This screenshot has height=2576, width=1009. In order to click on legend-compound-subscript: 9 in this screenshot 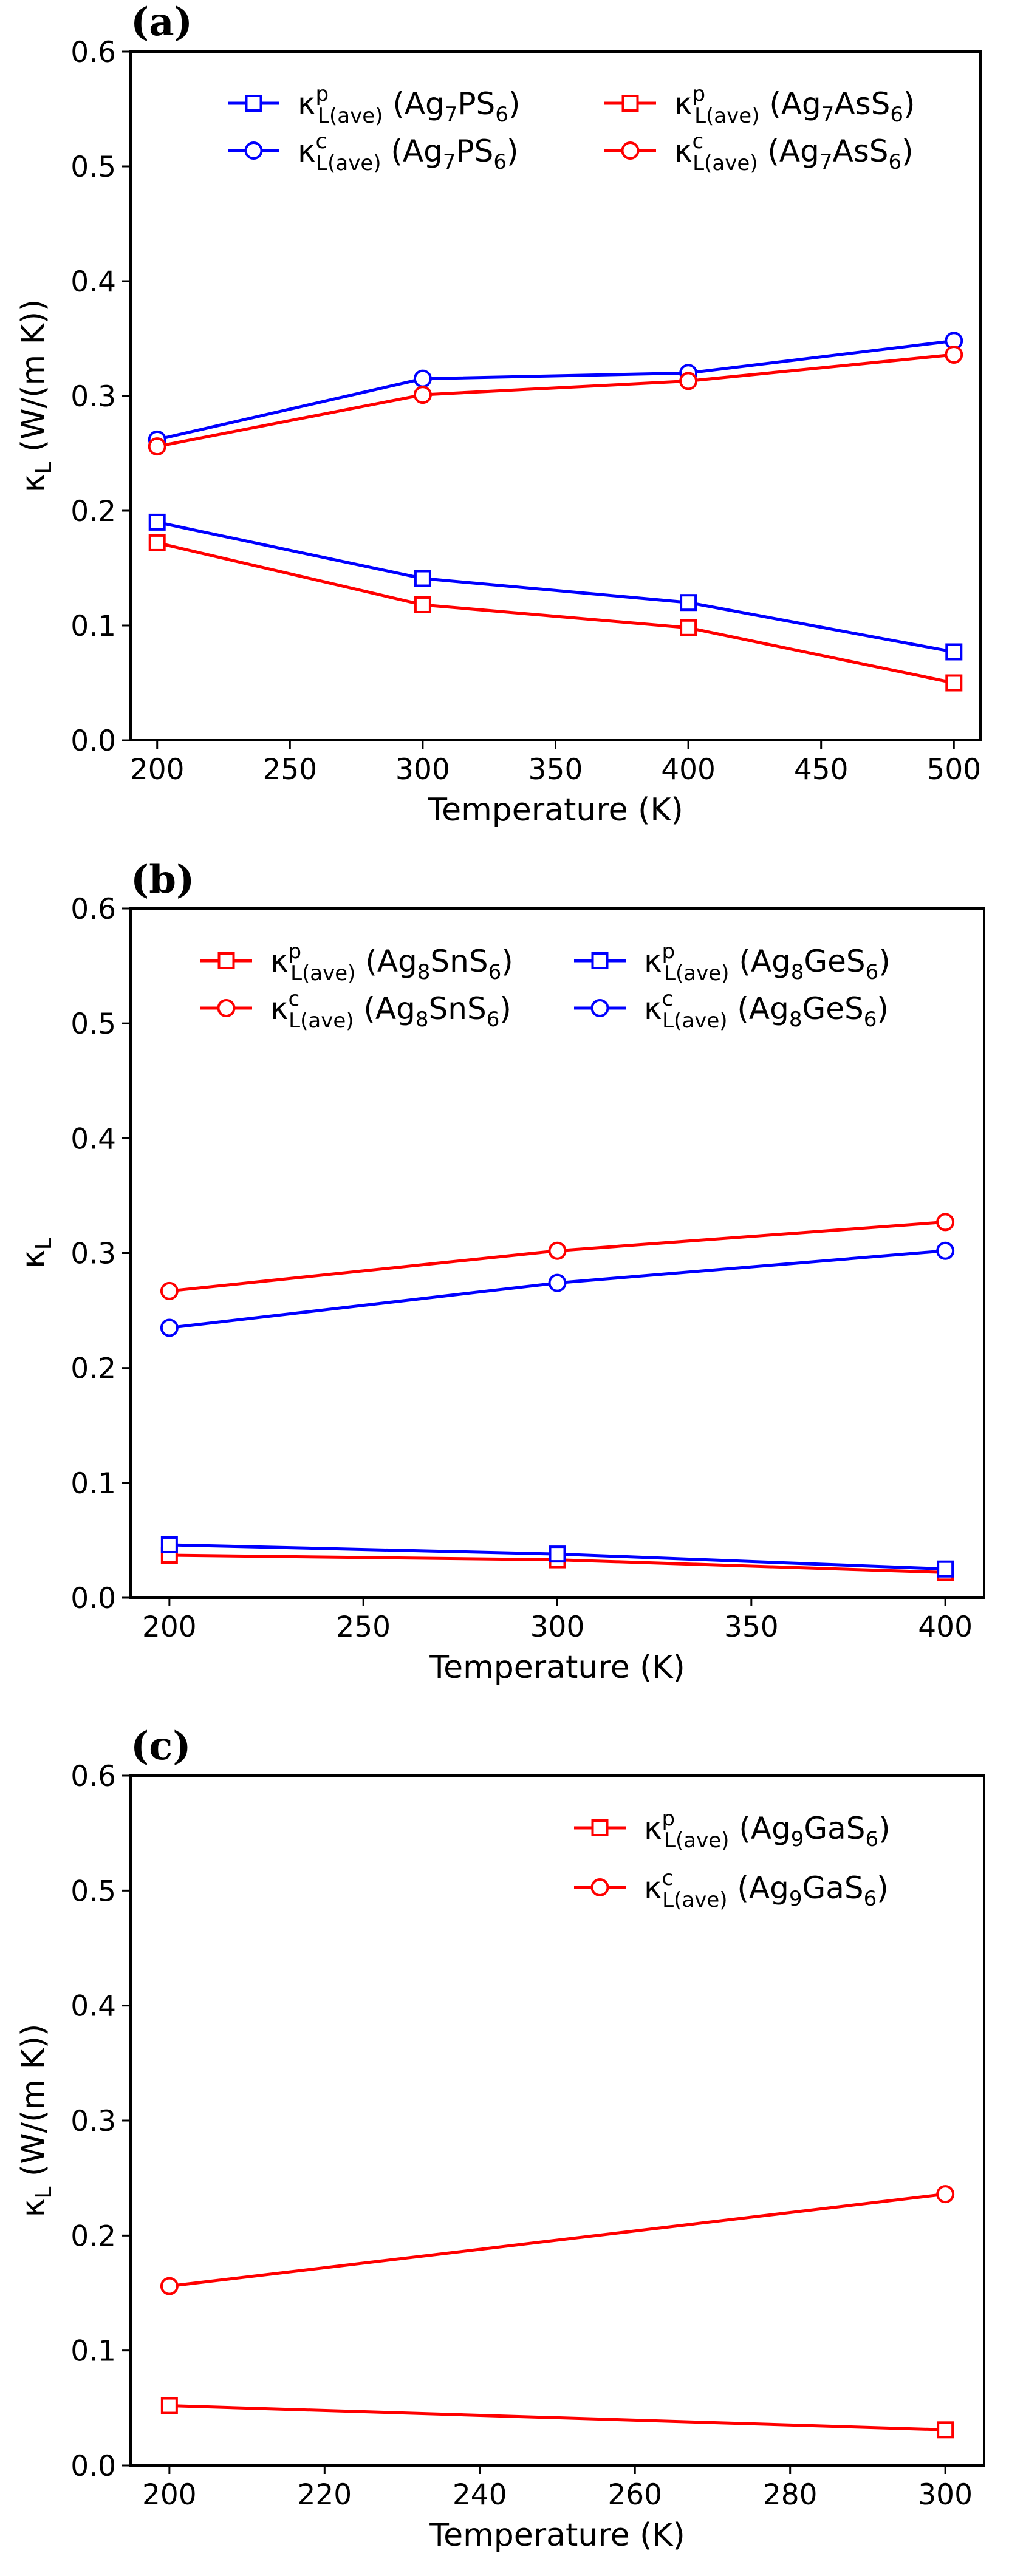, I will do `click(797, 1840)`.